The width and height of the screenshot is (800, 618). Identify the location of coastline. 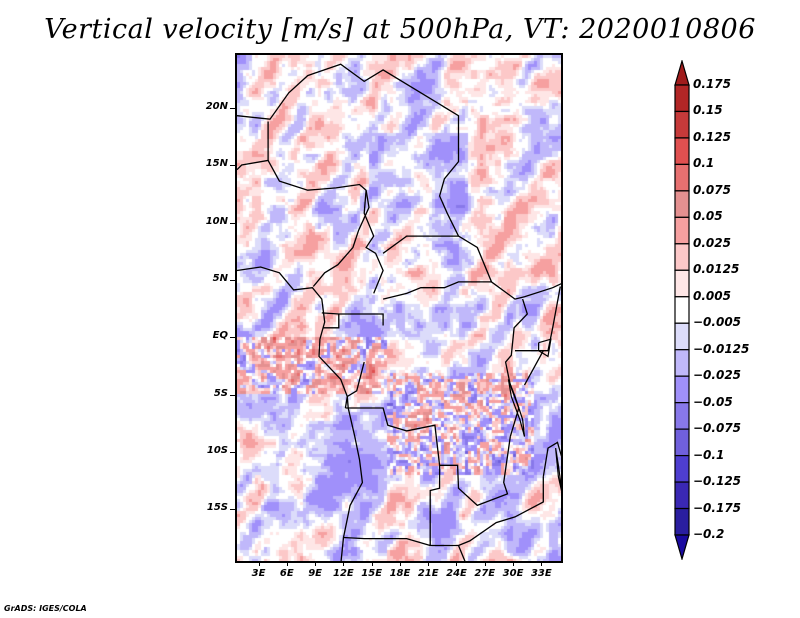
(300, 413).